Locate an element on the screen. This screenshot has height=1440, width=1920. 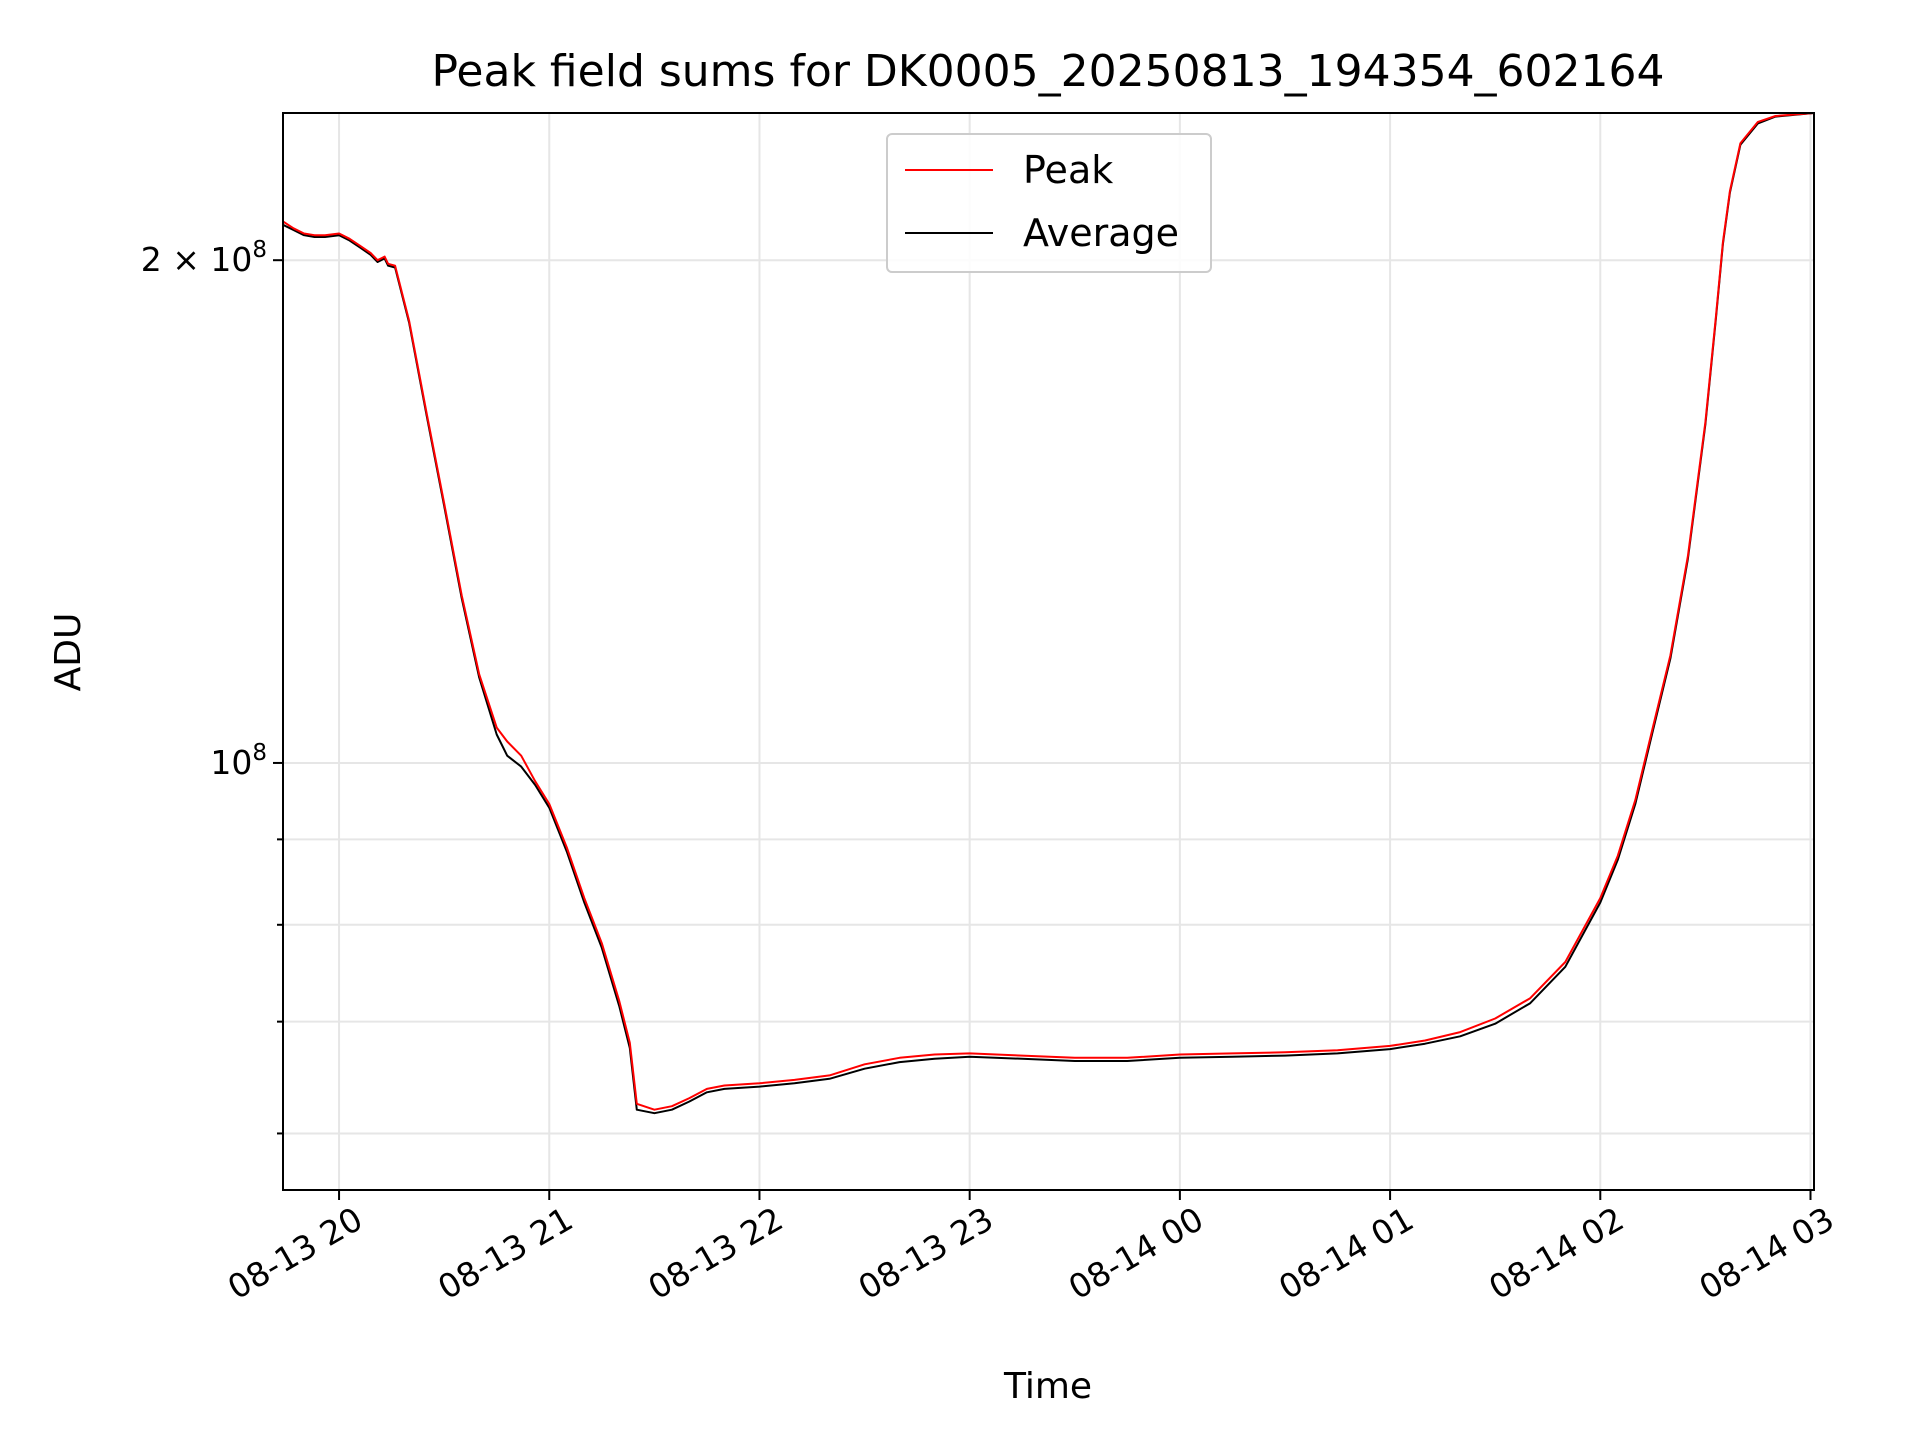
legend-label-average: Average is located at coordinates (1101, 233).